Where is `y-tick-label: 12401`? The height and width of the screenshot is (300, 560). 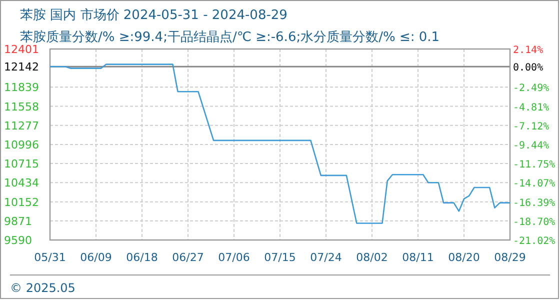
y-tick-label: 12401 is located at coordinates (21, 49).